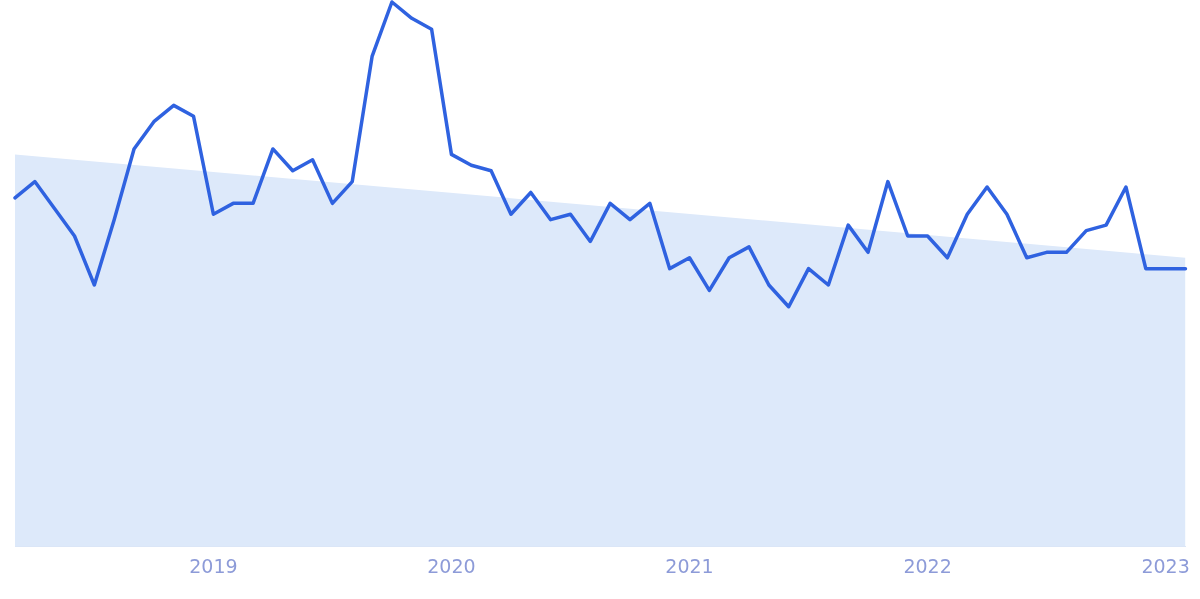 The width and height of the screenshot is (1200, 599). Describe the element at coordinates (1165, 565) in the screenshot. I see `x-tick-label: 2023` at that location.